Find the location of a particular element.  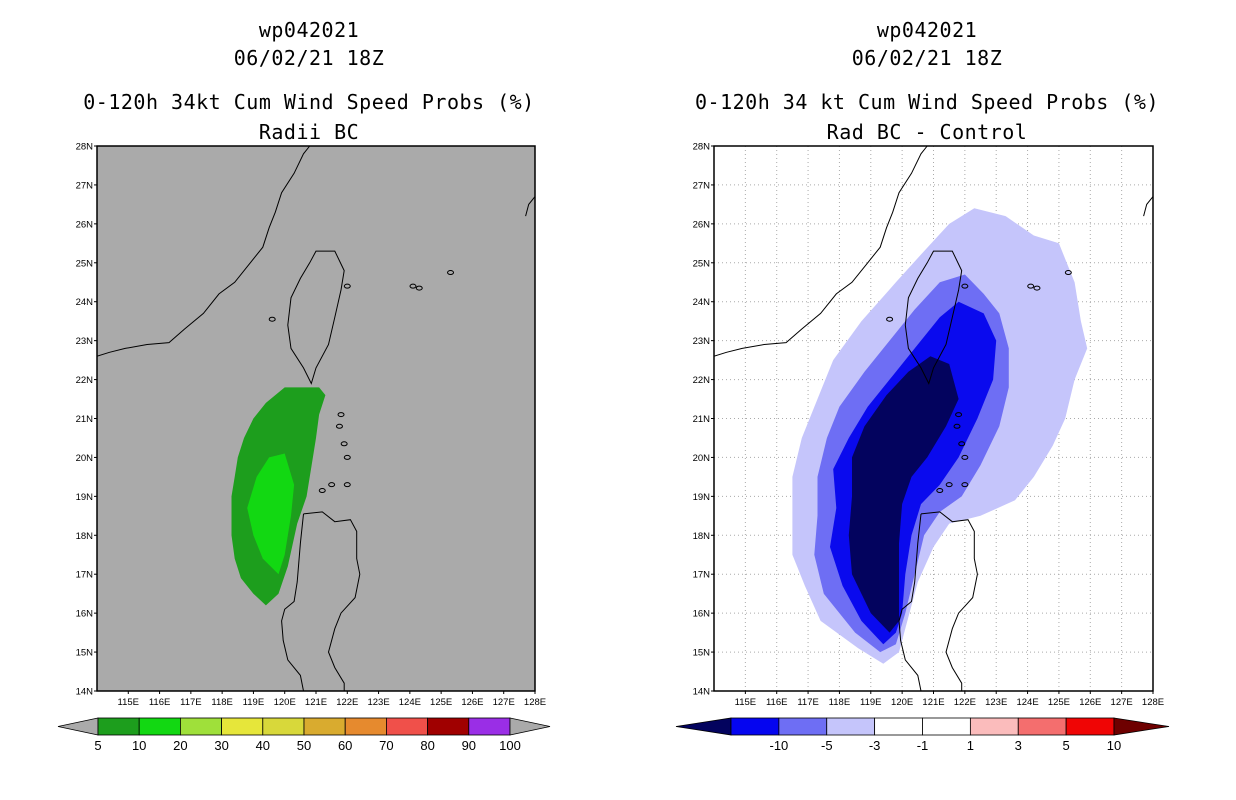

date-time-title: 06/02/21 18Z is located at coordinates (927, 58).